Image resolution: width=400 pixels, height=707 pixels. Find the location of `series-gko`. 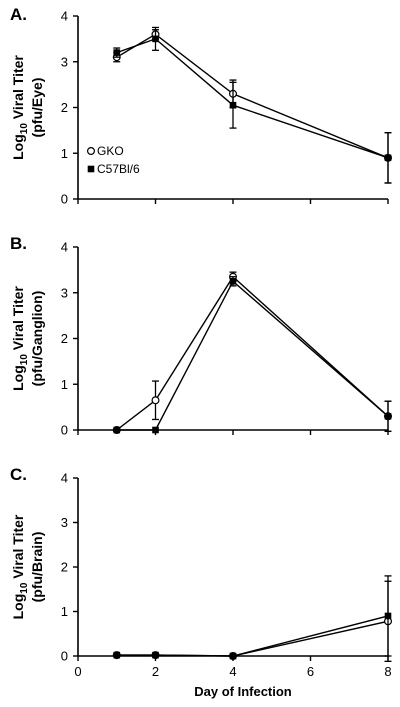

series-gko is located at coordinates (252, 621).